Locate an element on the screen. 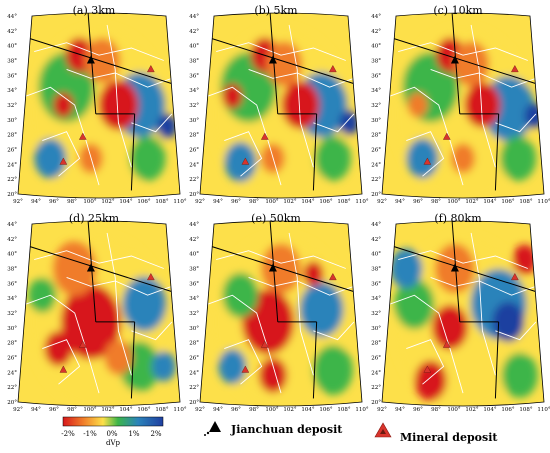  colorbar is located at coordinates (113, 421).